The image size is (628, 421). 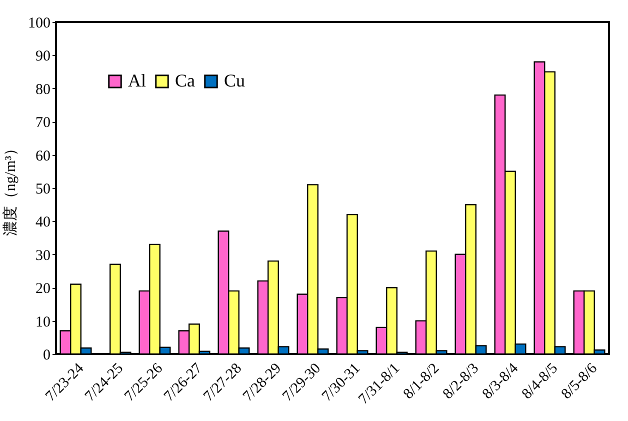 What do you see at coordinates (46, 356) in the screenshot?
I see `y-tick-label: 0` at bounding box center [46, 356].